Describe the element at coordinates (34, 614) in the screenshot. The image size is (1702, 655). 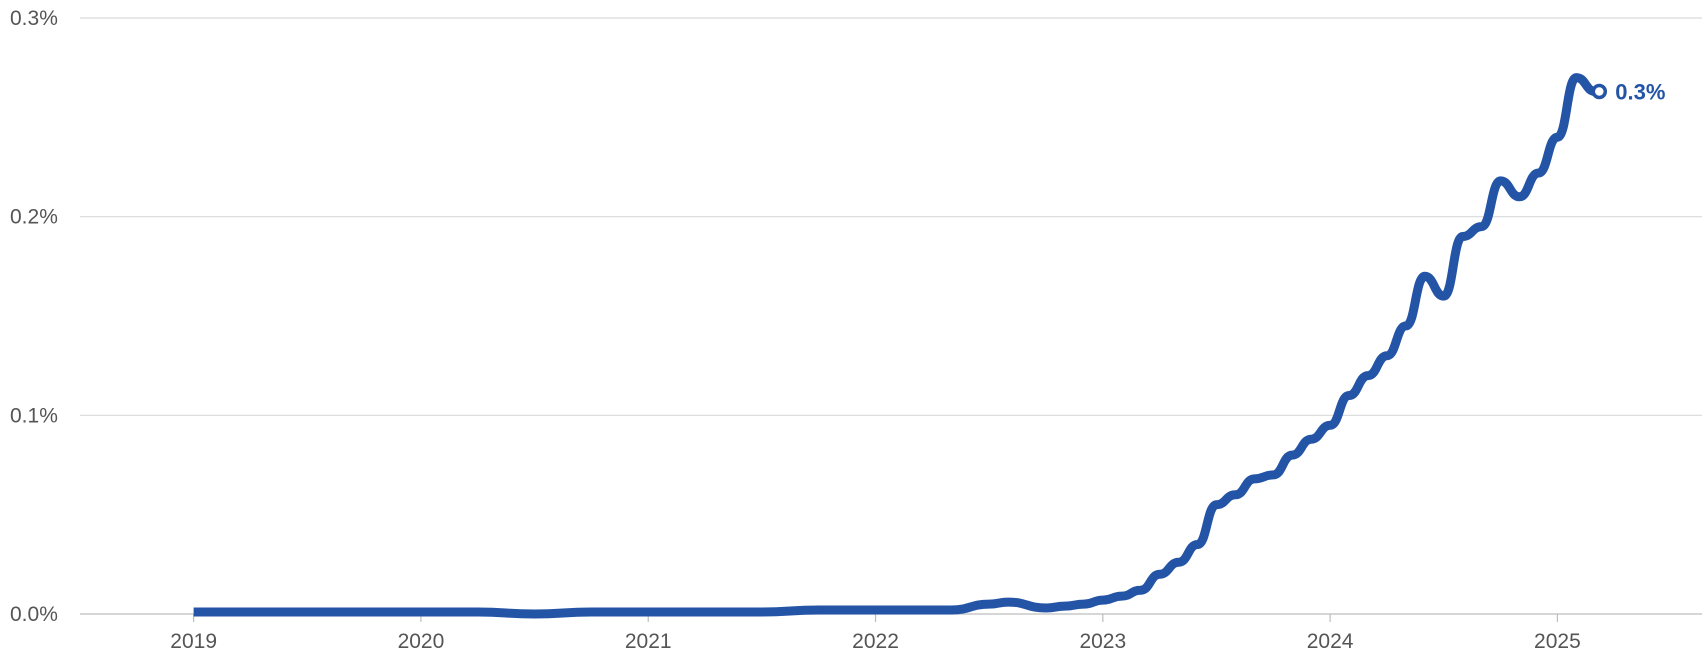
I see `y-tick-label: 0.0%` at that location.